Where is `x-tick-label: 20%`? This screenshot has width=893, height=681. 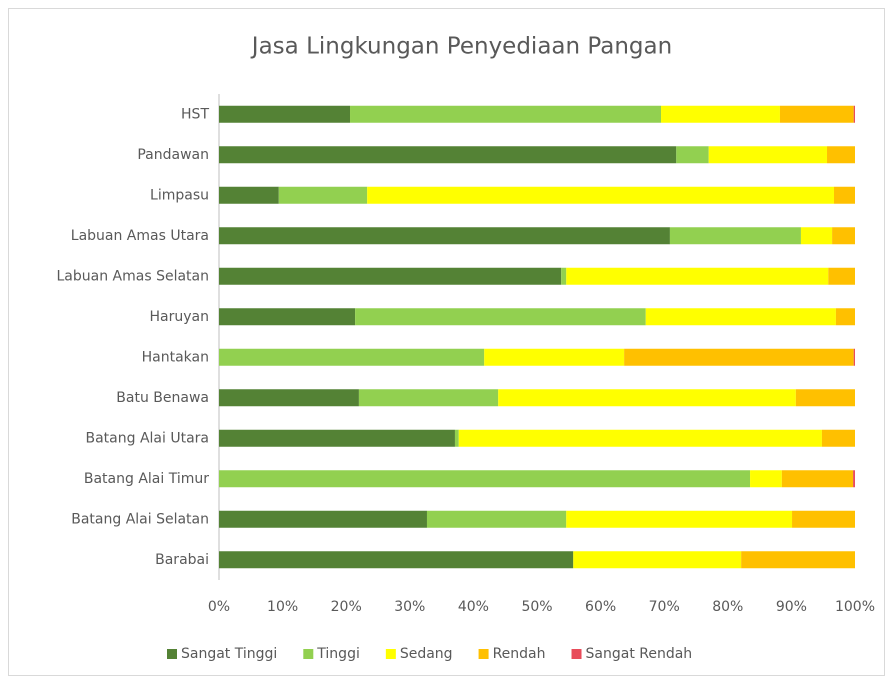 x-tick-label: 20% is located at coordinates (346, 607).